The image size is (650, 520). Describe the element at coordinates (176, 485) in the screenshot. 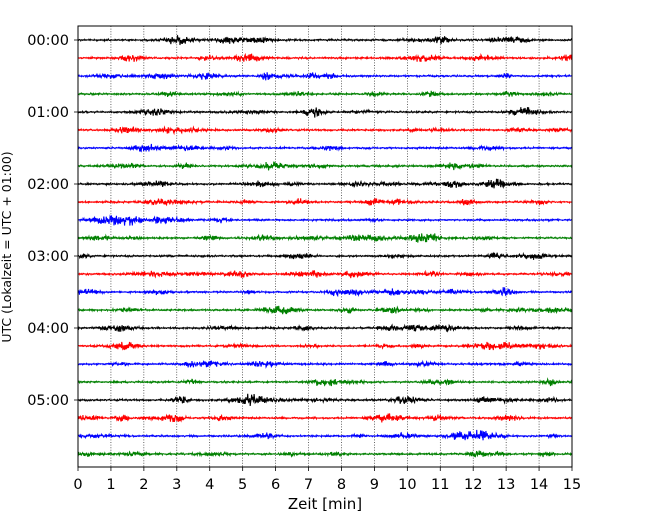

I see `x-tick-label: 3` at that location.